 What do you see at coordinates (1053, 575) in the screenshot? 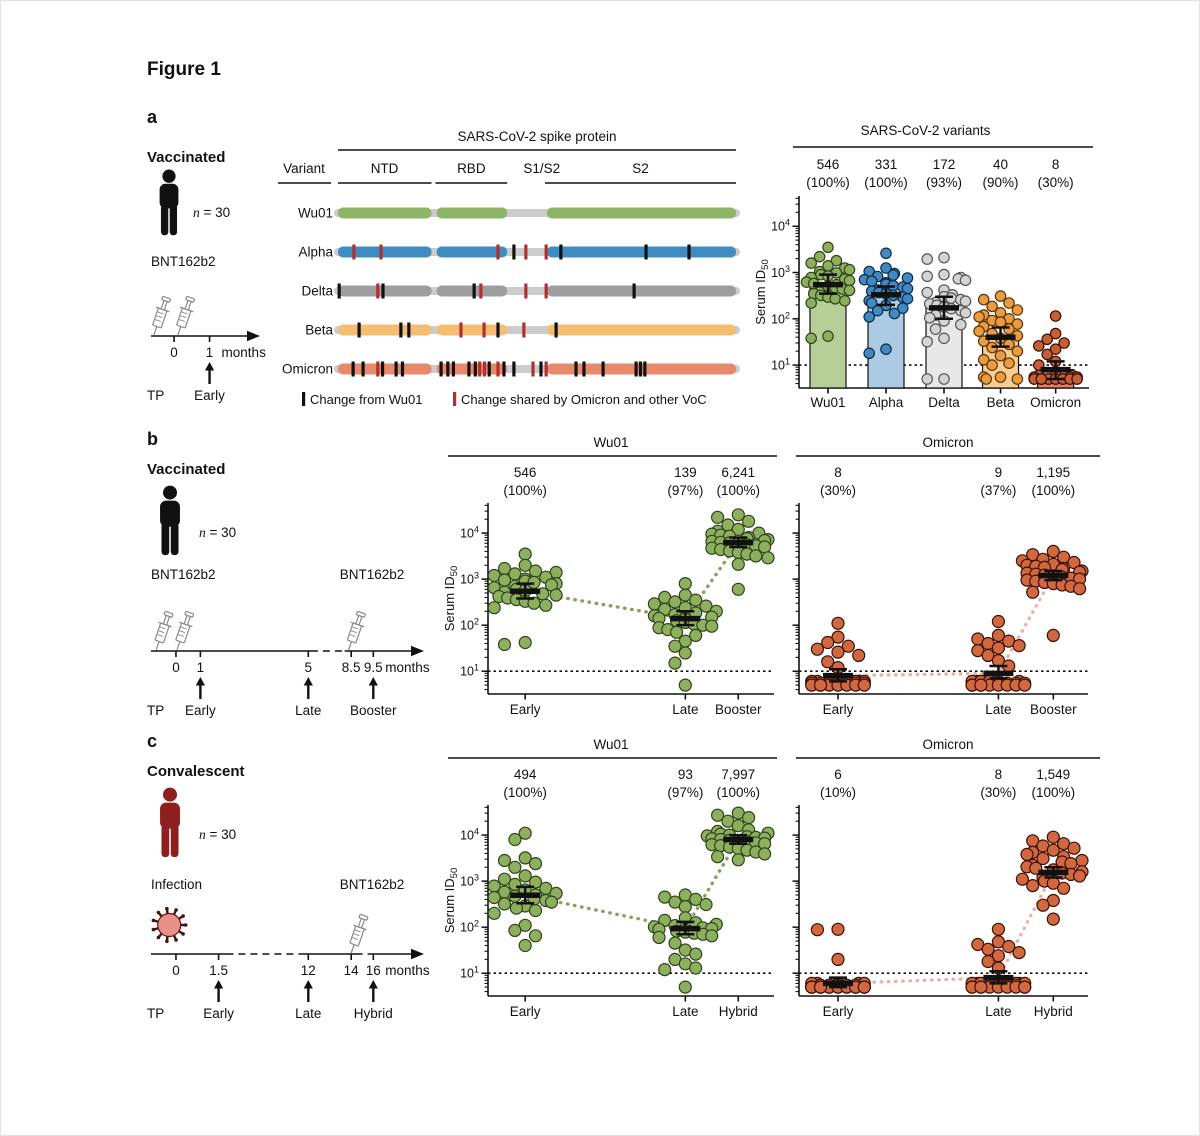
I see `error-bar-booster` at bounding box center [1053, 575].